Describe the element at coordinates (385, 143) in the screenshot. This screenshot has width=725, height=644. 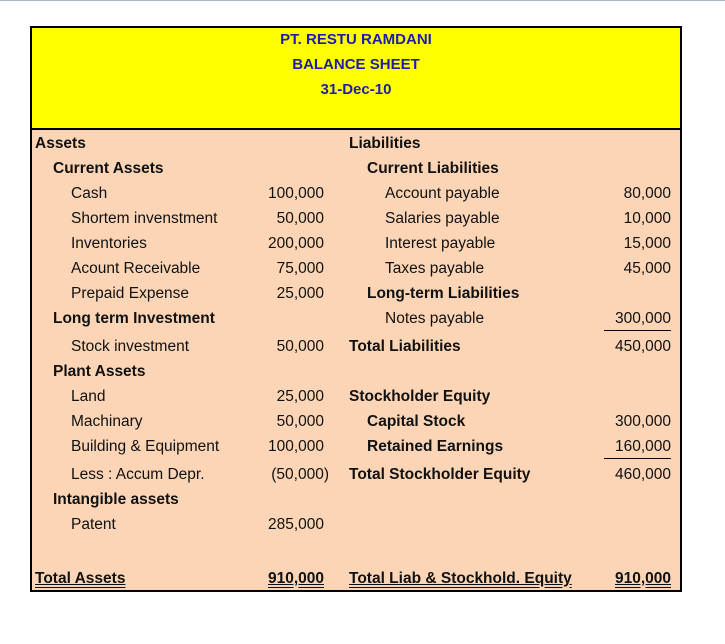
I see `liabilities-heading: Liabilities` at that location.